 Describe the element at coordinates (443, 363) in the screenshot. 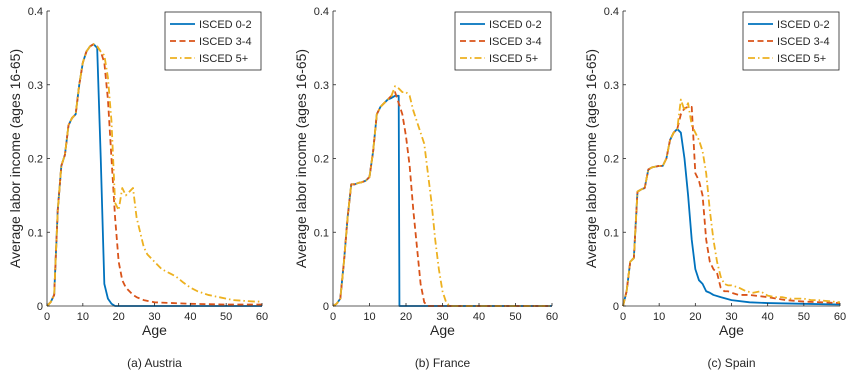

I see `panel-caption: (b) France` at that location.